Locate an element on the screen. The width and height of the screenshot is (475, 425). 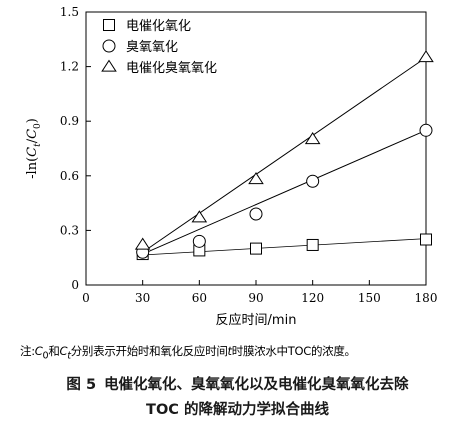
x-tick-label: 30 is located at coordinates (142, 298).